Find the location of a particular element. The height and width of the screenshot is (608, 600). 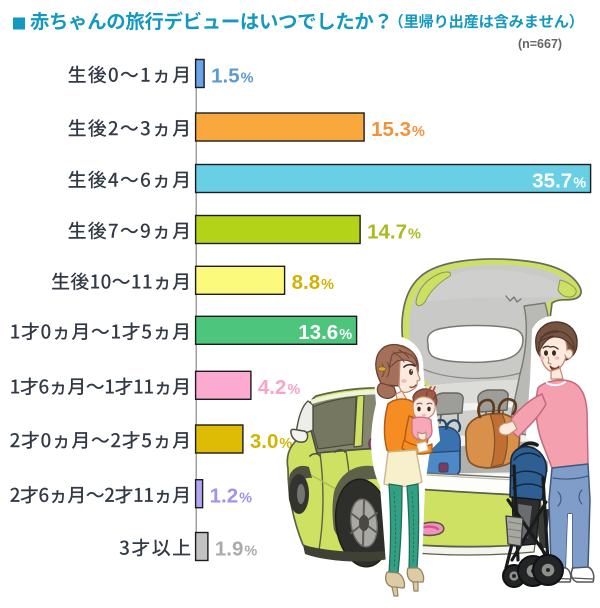

svg-text: 35.7% is located at coordinates (559, 180).